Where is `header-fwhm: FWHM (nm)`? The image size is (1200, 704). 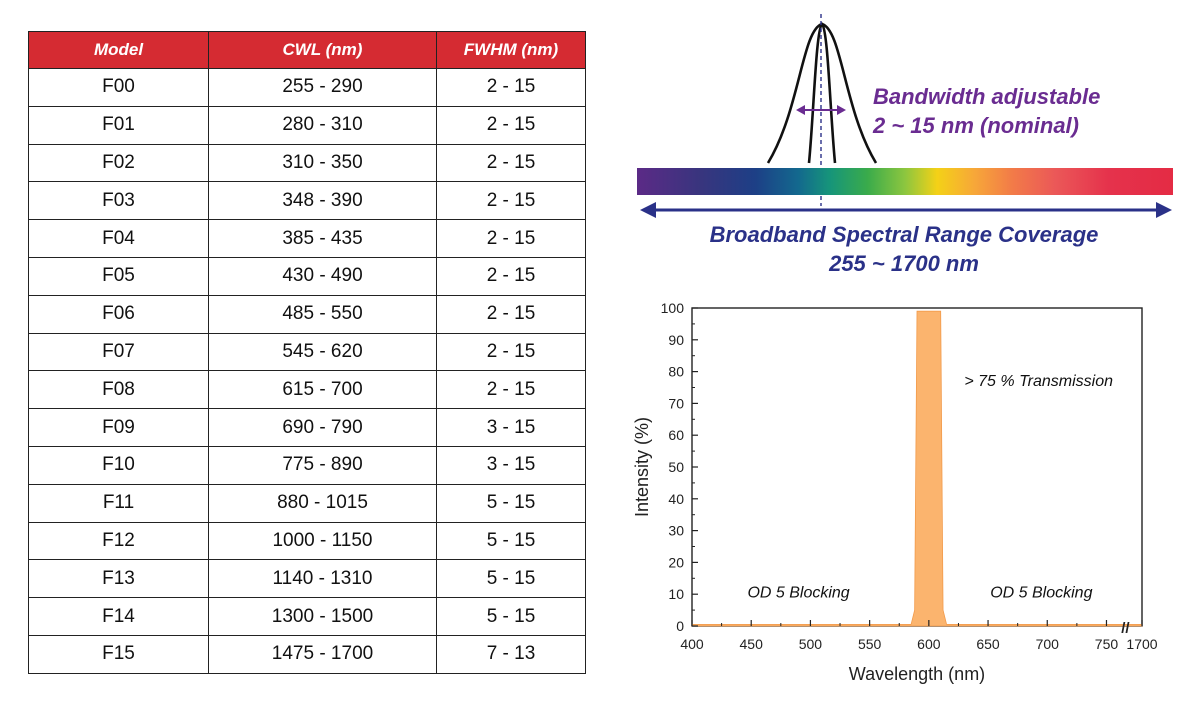
header-fwhm: FWHM (nm) is located at coordinates (511, 50).